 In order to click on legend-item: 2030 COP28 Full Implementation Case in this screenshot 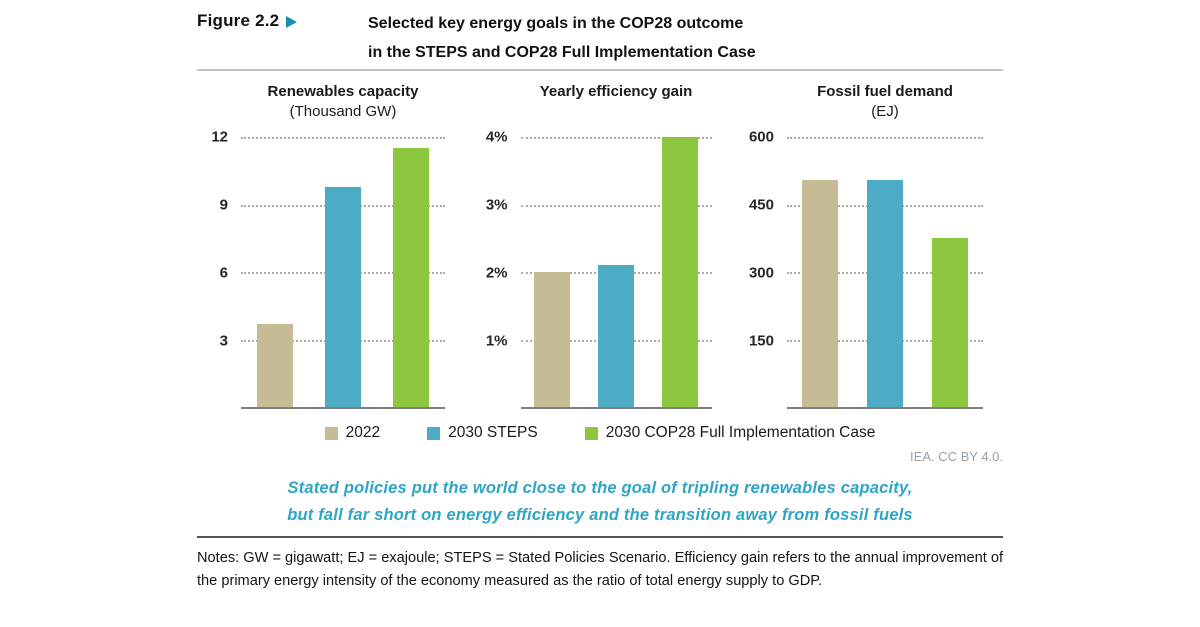, I will do `click(730, 433)`.